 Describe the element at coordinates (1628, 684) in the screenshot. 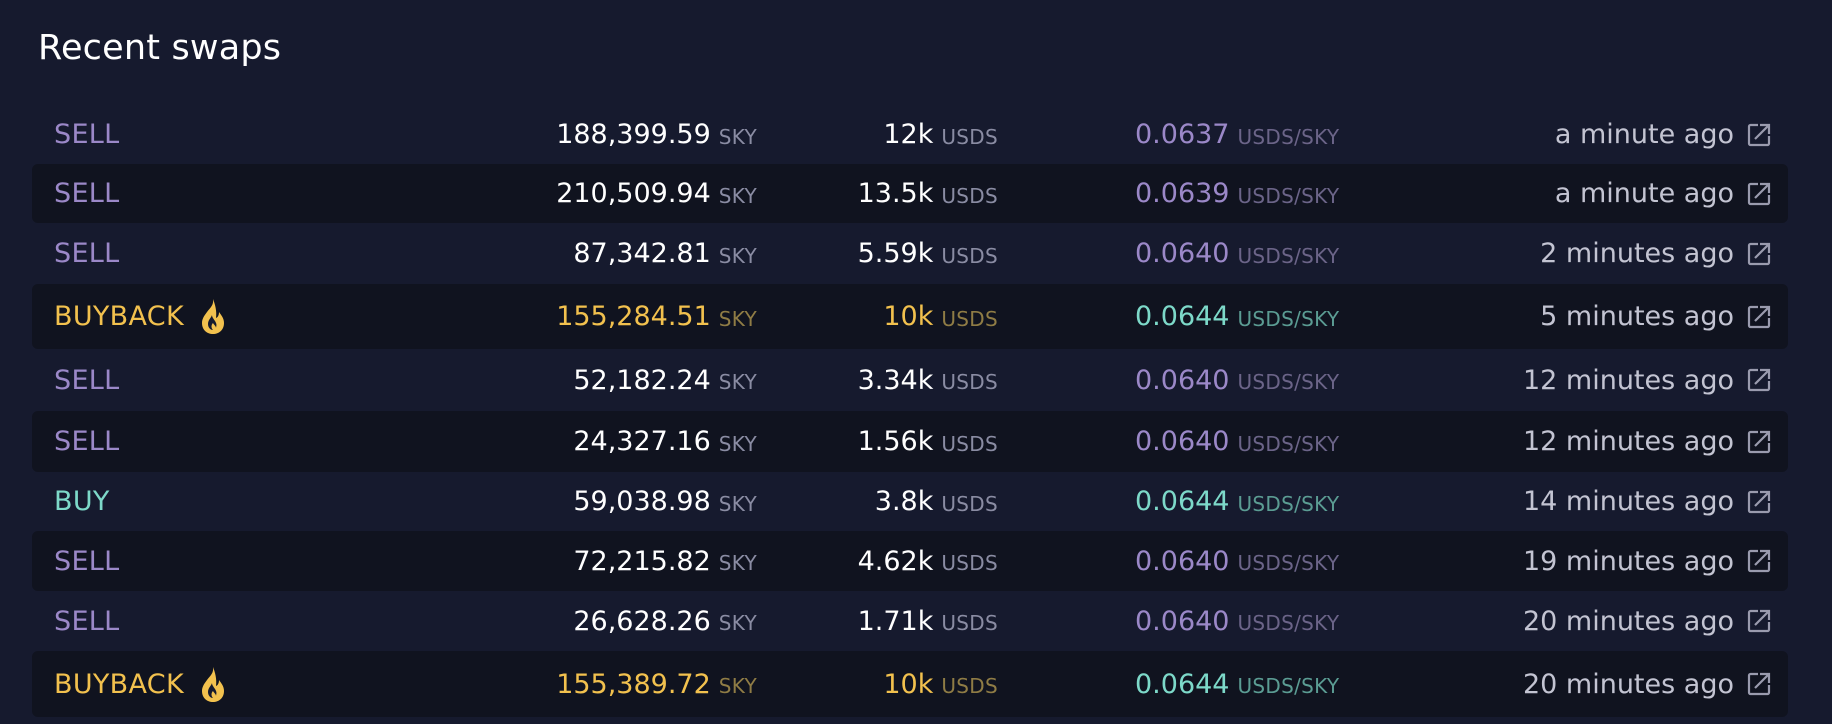

I see `time-text: 20 minutes ago` at that location.